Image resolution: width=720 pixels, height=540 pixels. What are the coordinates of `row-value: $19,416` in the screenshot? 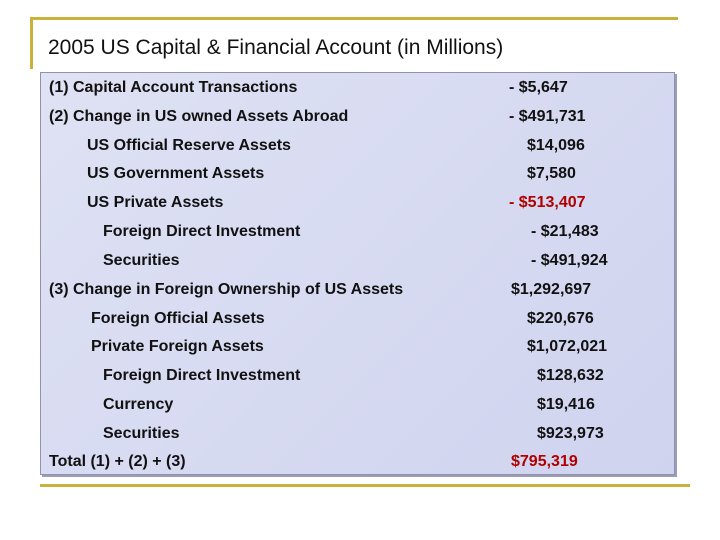 It's located at (566, 404).